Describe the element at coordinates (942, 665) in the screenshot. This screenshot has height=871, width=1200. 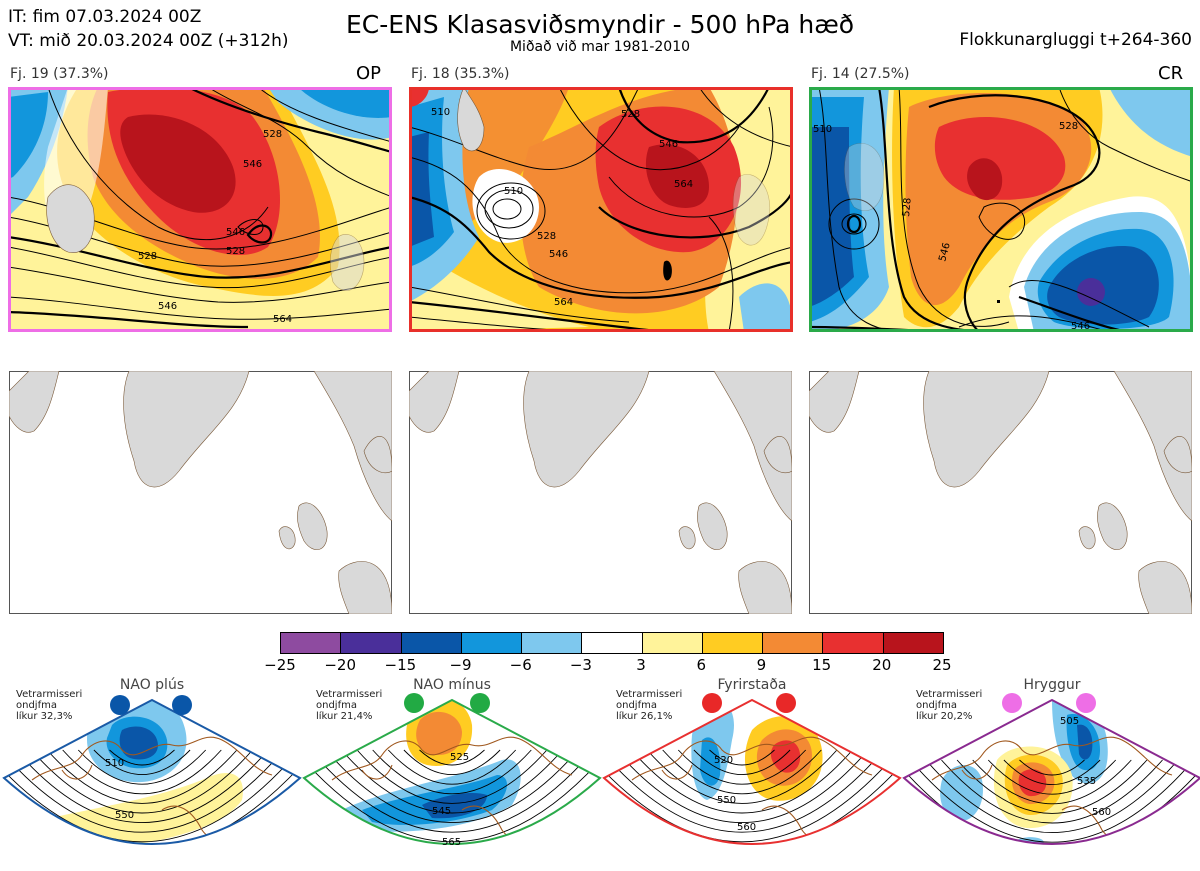
I see `colorbar-tick-label: 25` at that location.